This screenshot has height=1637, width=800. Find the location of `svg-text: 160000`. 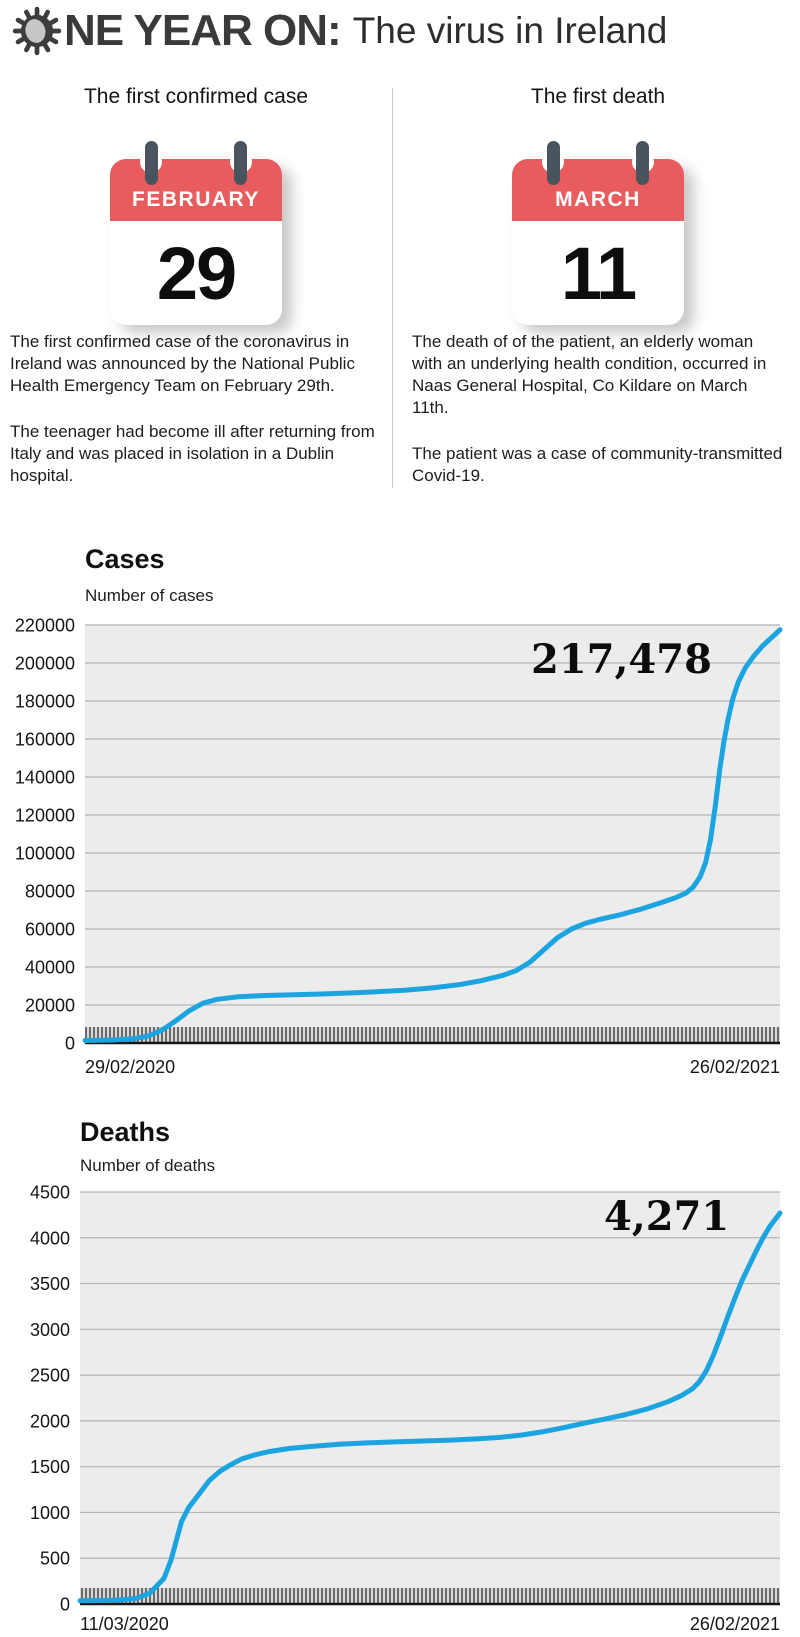

svg-text: 160000 is located at coordinates (45, 740).